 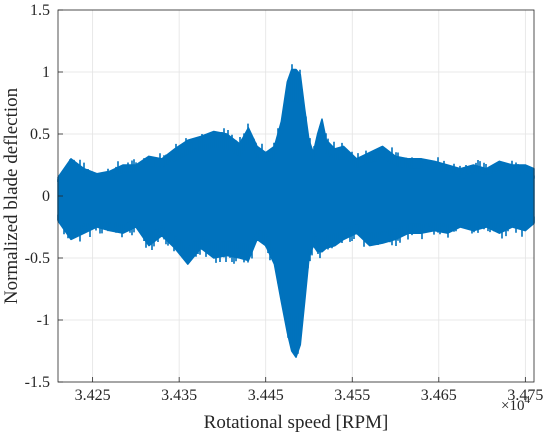 I want to click on x-tick-label: 3.435, so click(x=179, y=395).